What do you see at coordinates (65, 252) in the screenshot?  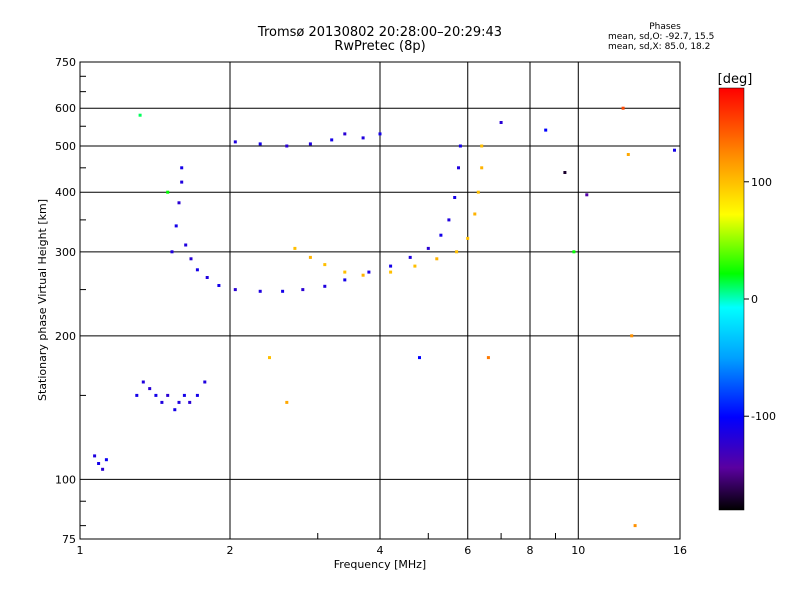 I see `y-tick-label: 300` at bounding box center [65, 252].